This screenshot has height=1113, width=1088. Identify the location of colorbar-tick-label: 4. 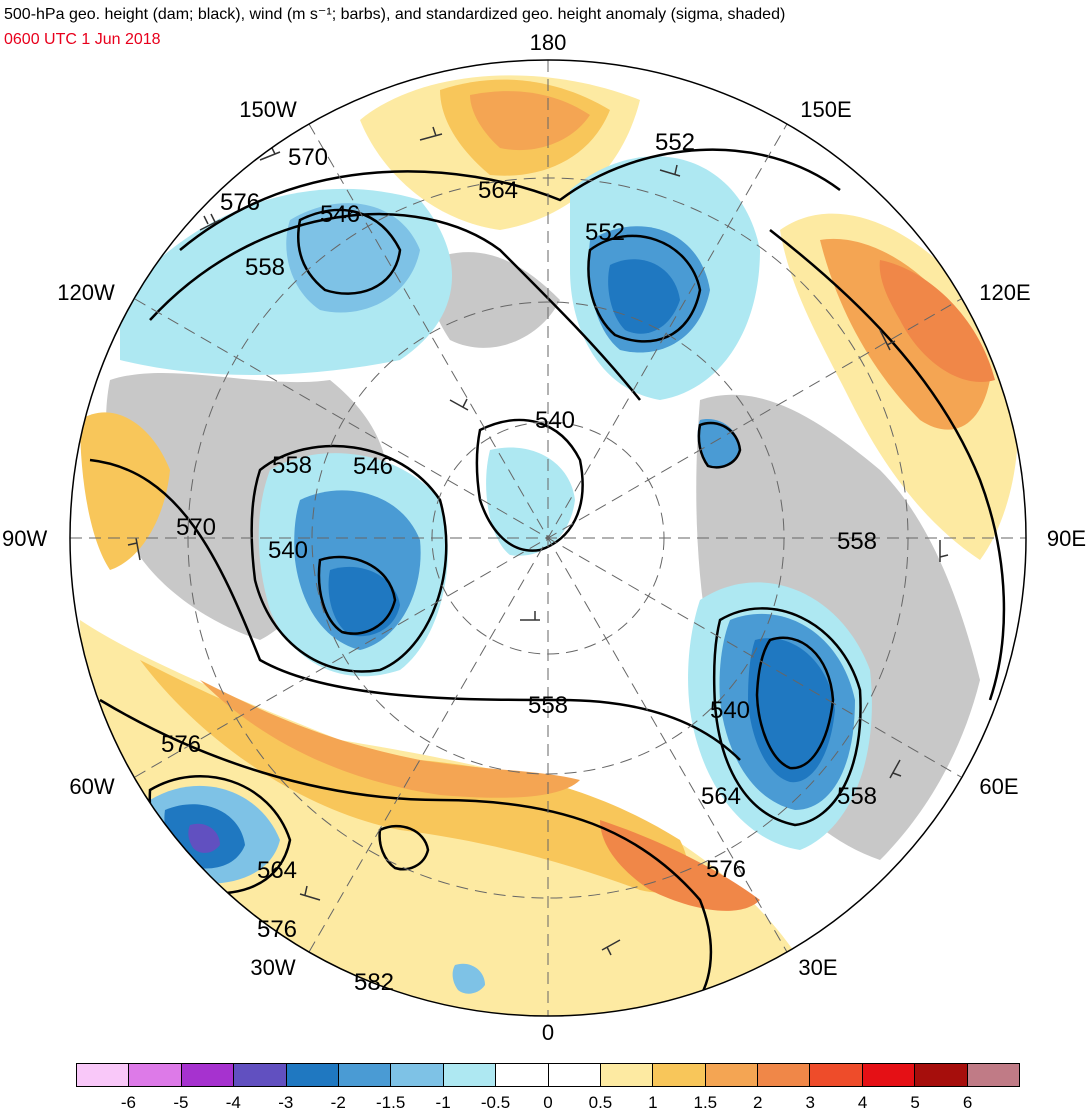
(862, 1102).